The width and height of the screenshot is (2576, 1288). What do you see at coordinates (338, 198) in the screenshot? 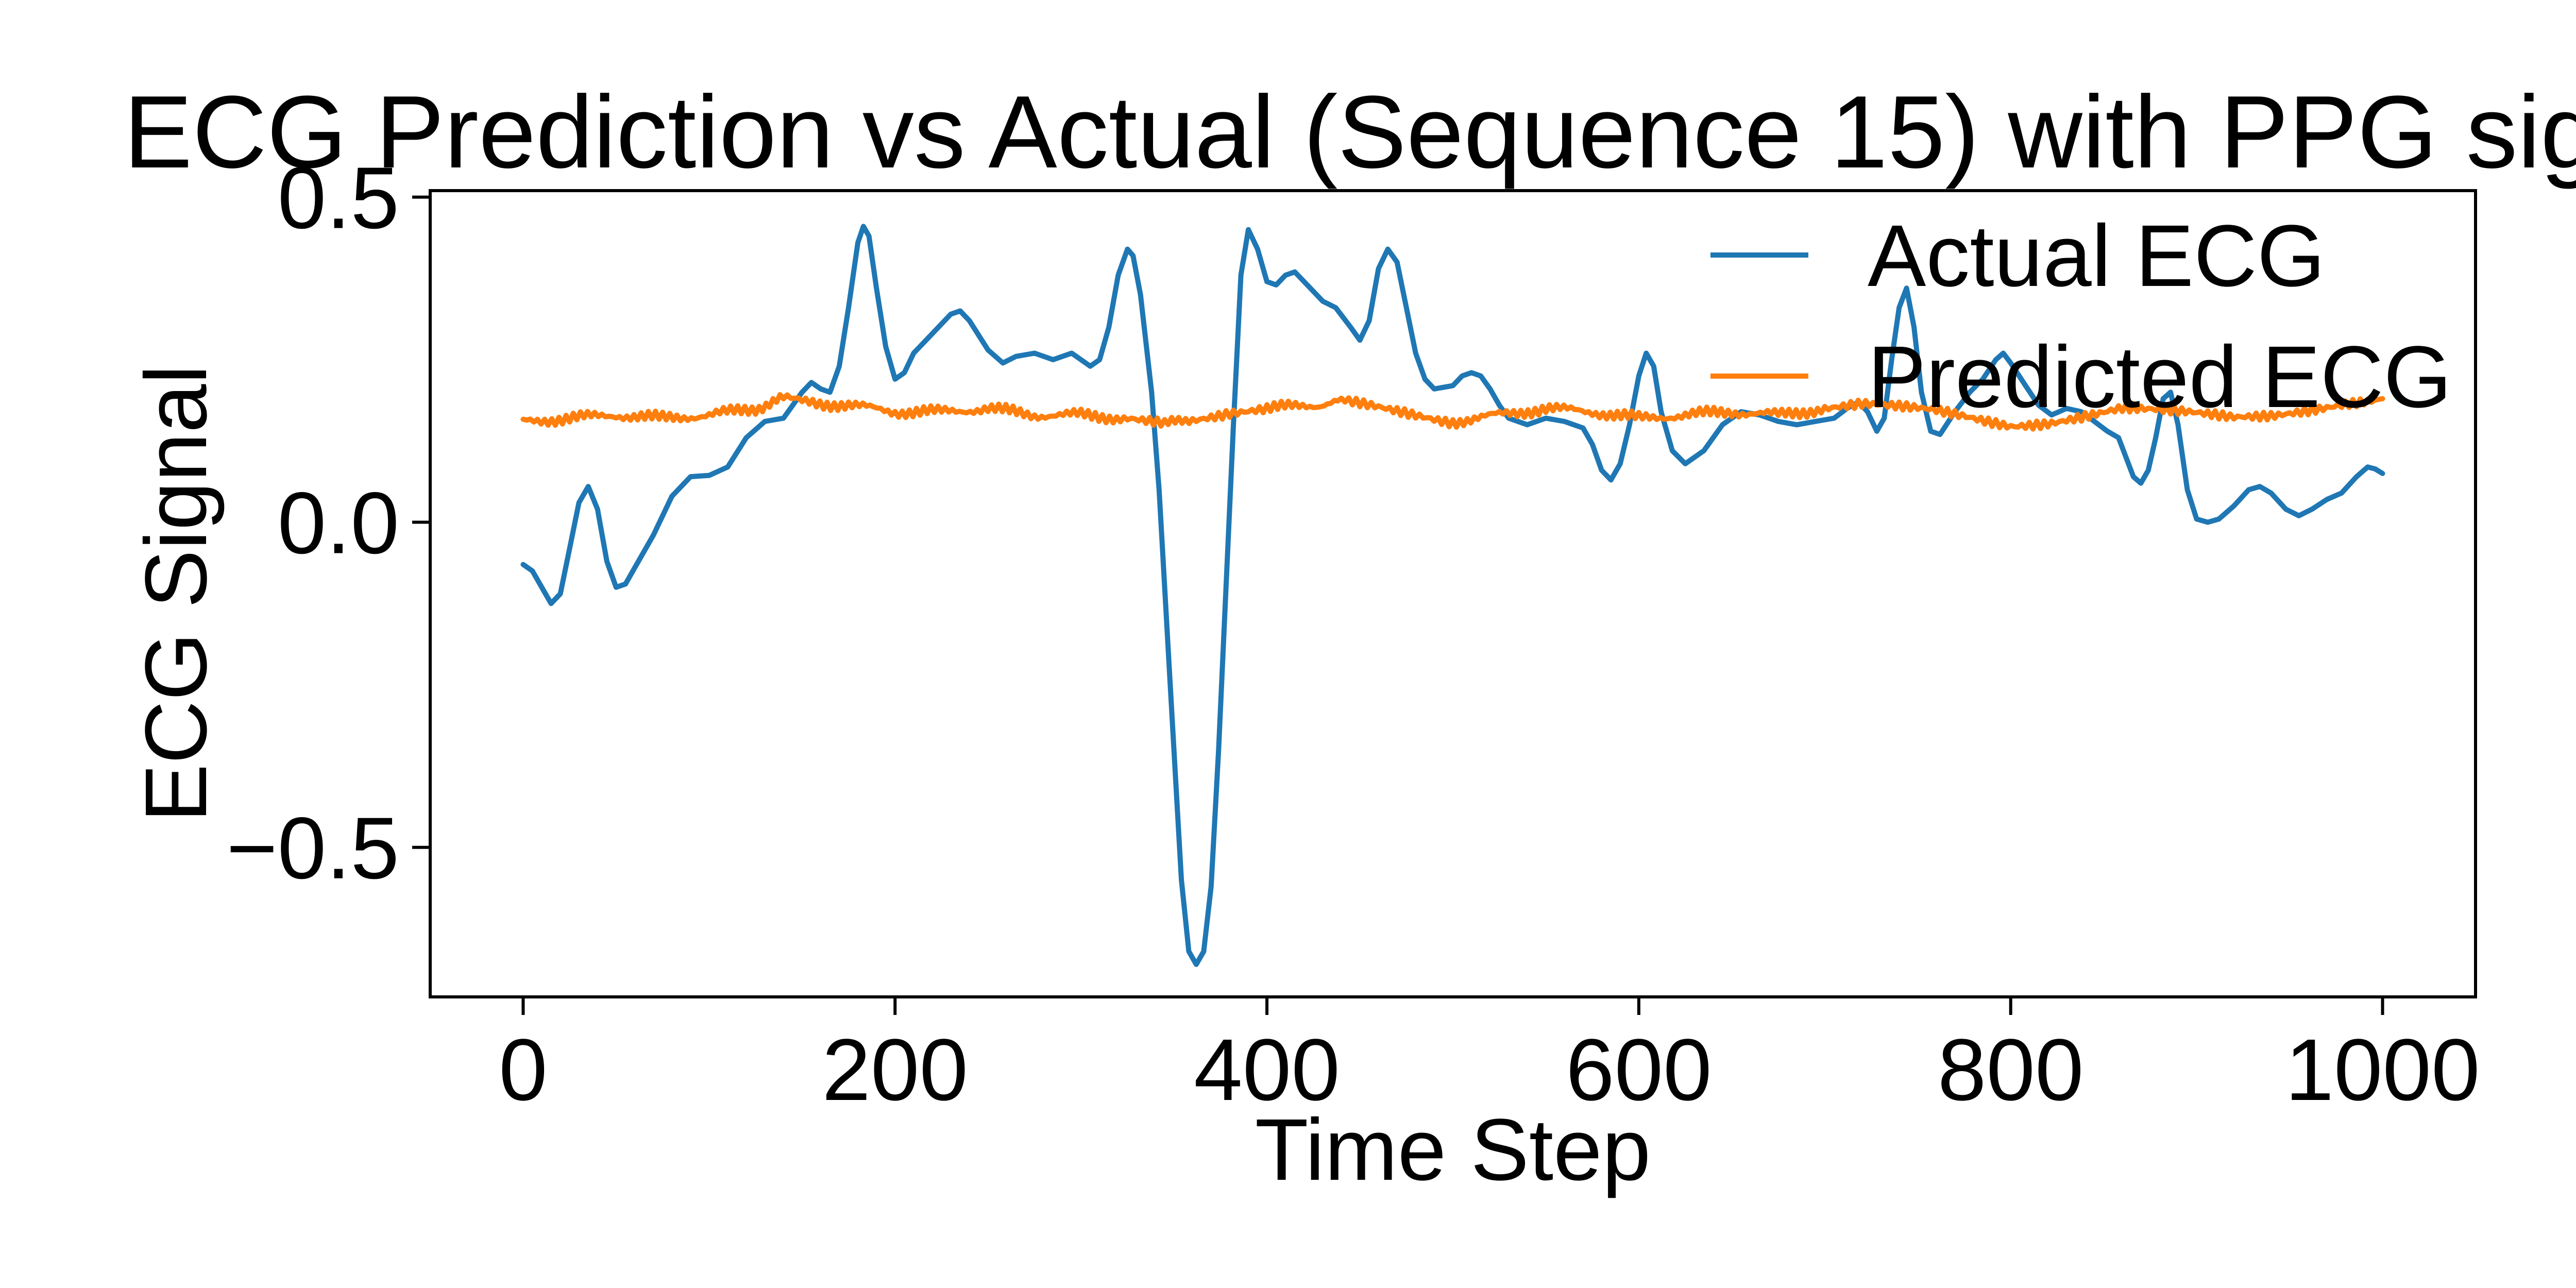
I see `y-tick-label: 0.5` at bounding box center [338, 198].